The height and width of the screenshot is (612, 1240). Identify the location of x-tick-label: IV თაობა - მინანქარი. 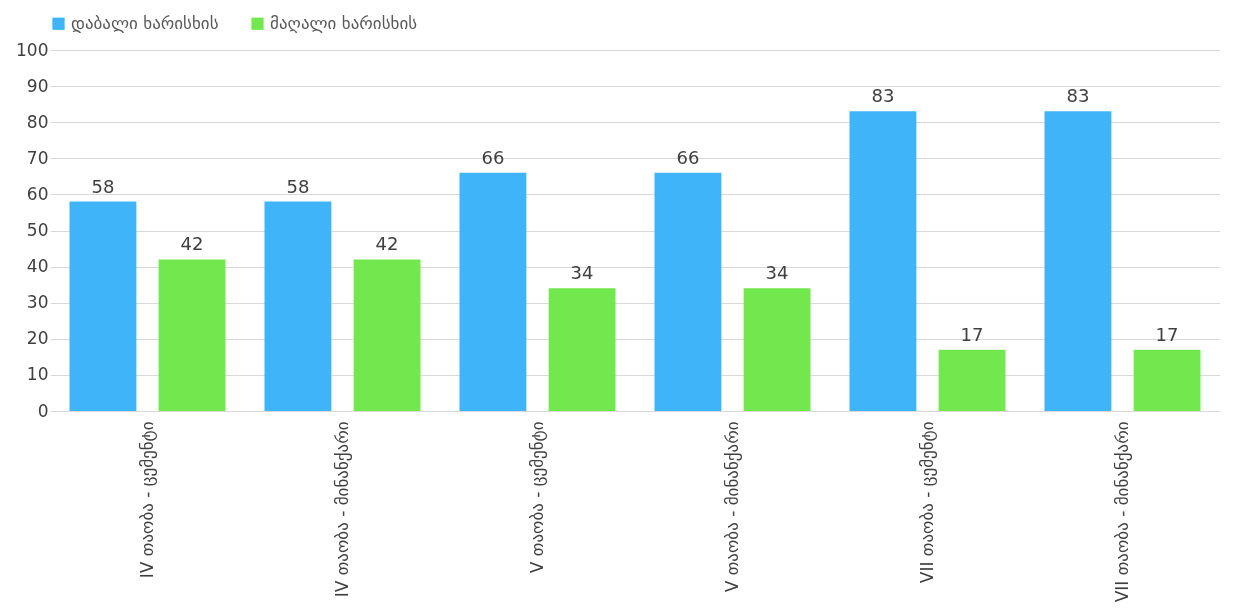
(341, 509).